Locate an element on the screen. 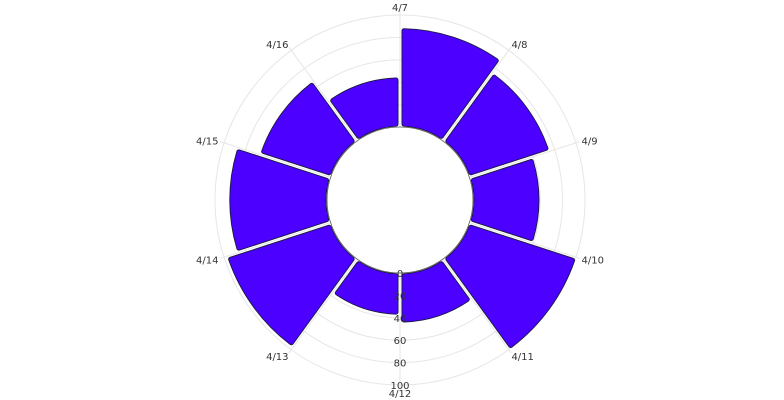  category-label: 4/9 is located at coordinates (590, 141).